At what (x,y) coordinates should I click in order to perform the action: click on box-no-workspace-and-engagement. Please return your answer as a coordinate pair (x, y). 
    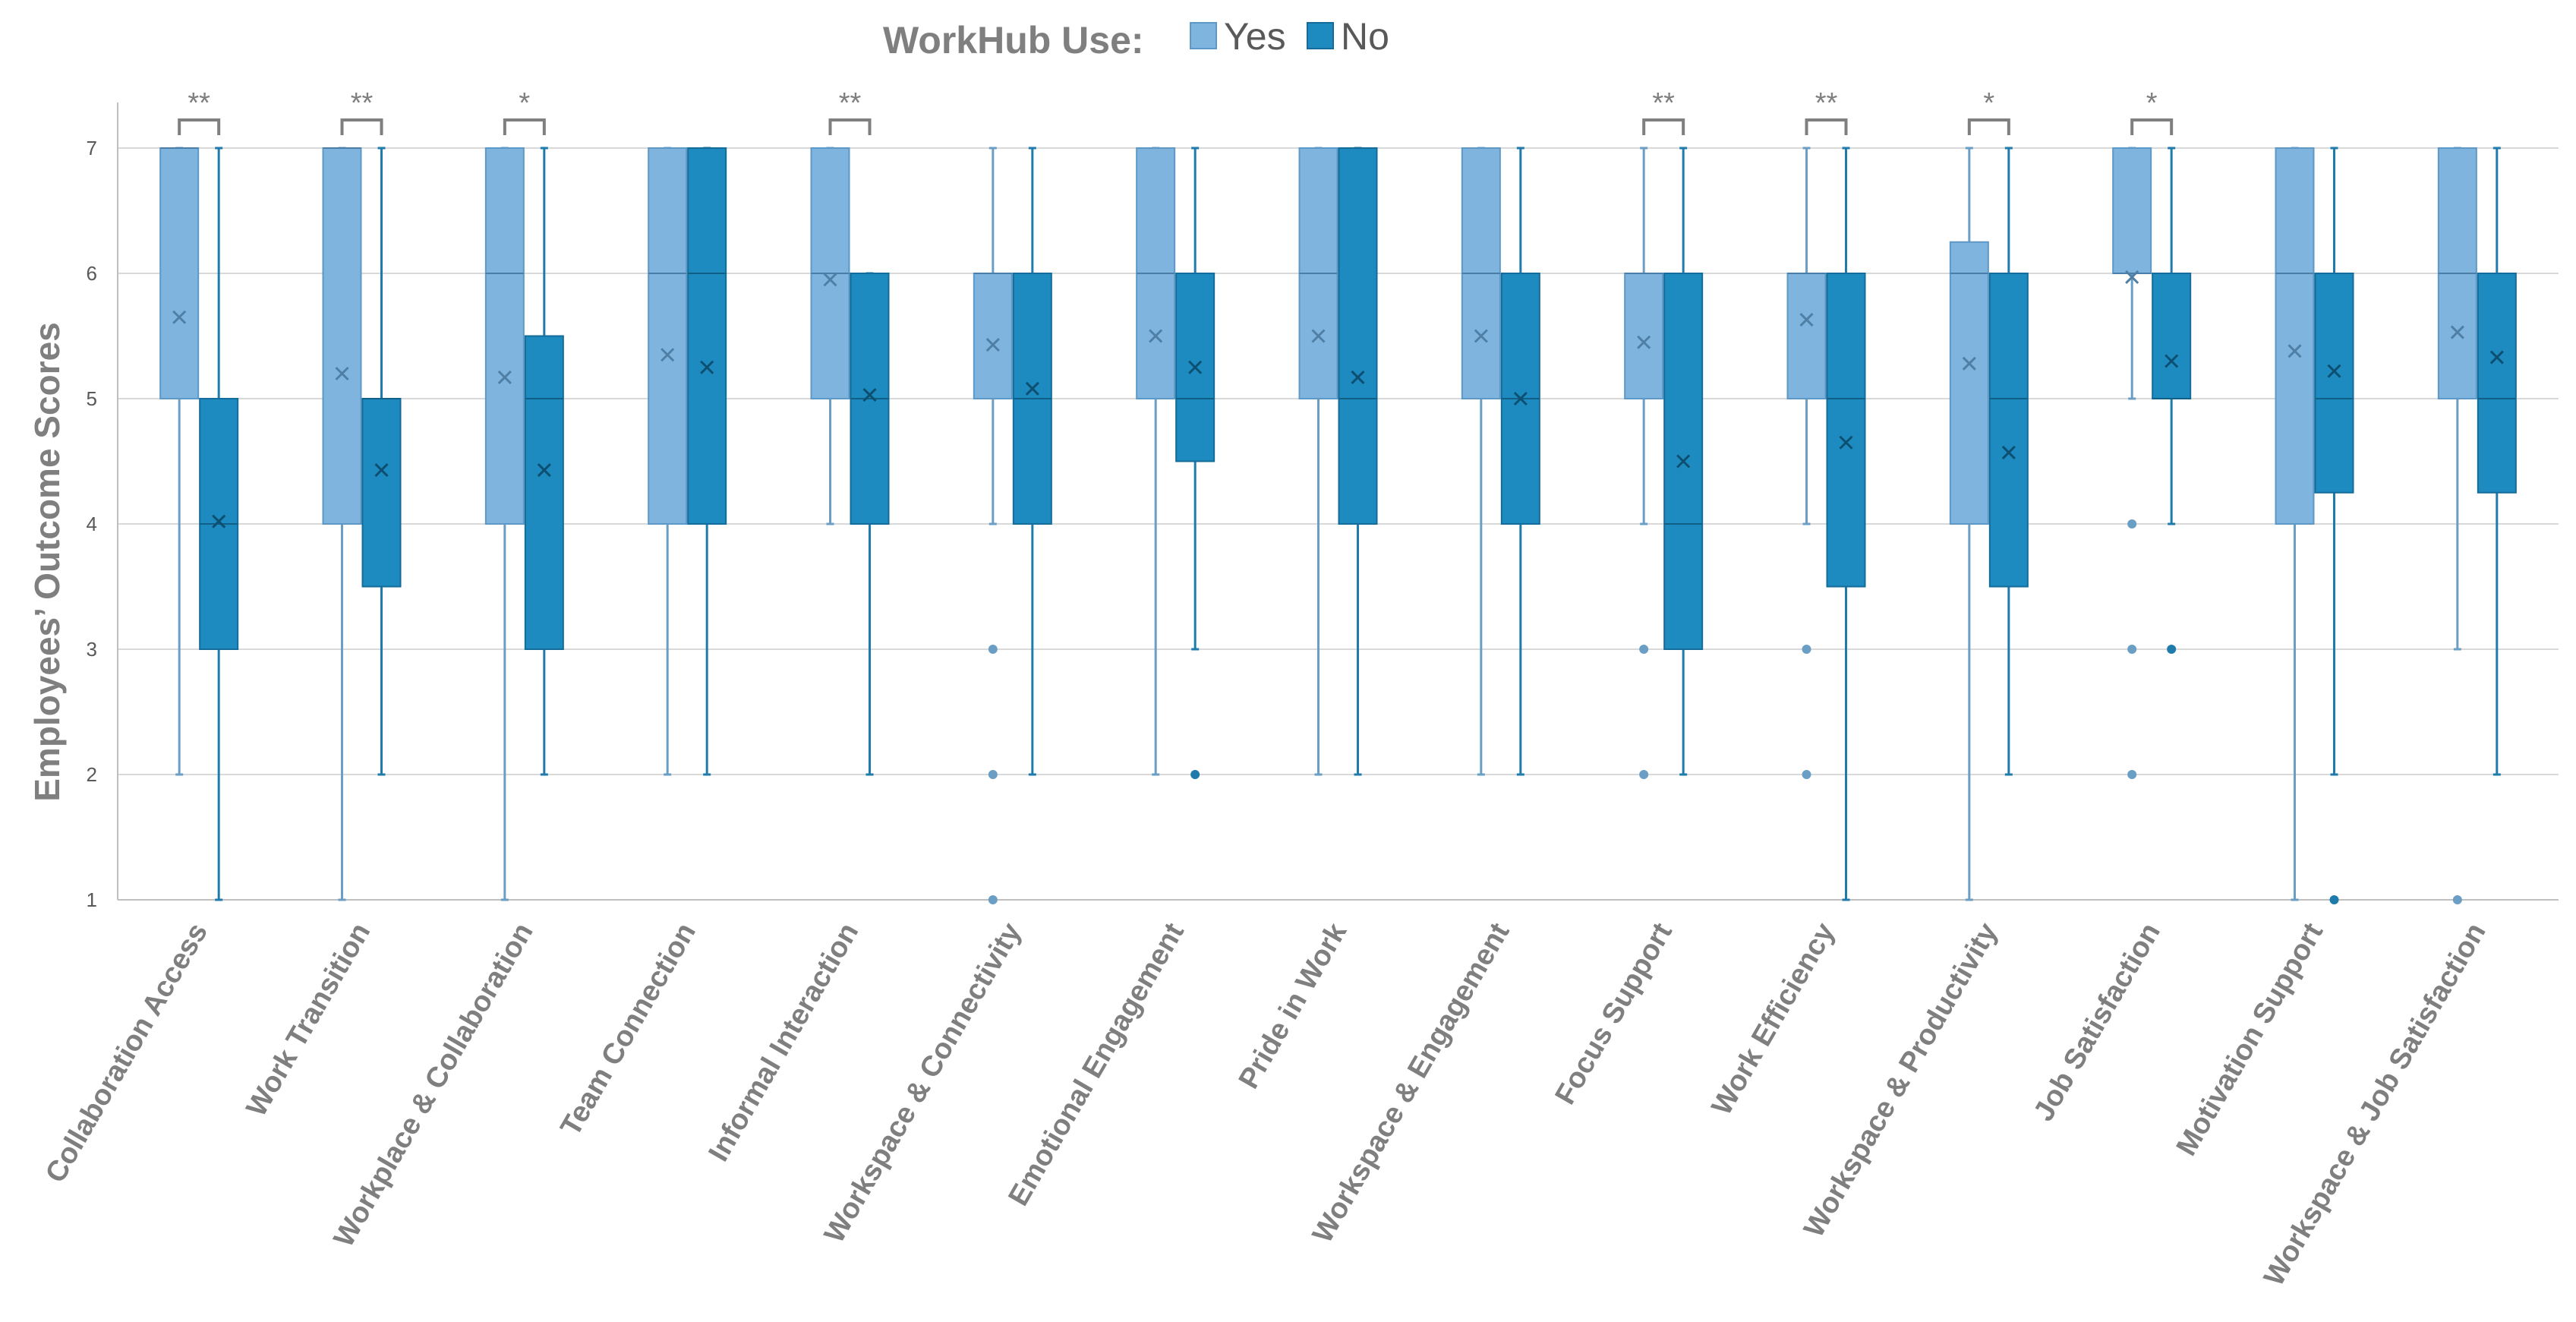
    Looking at the image, I should click on (1520, 461).